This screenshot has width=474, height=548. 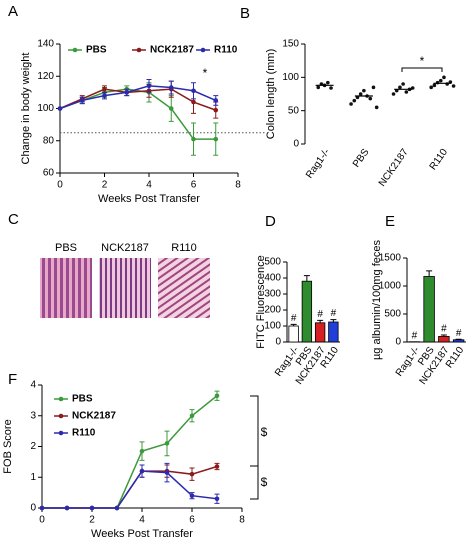 What do you see at coordinates (49, 140) in the screenshot?
I see `y-tick-label: 80` at bounding box center [49, 140].